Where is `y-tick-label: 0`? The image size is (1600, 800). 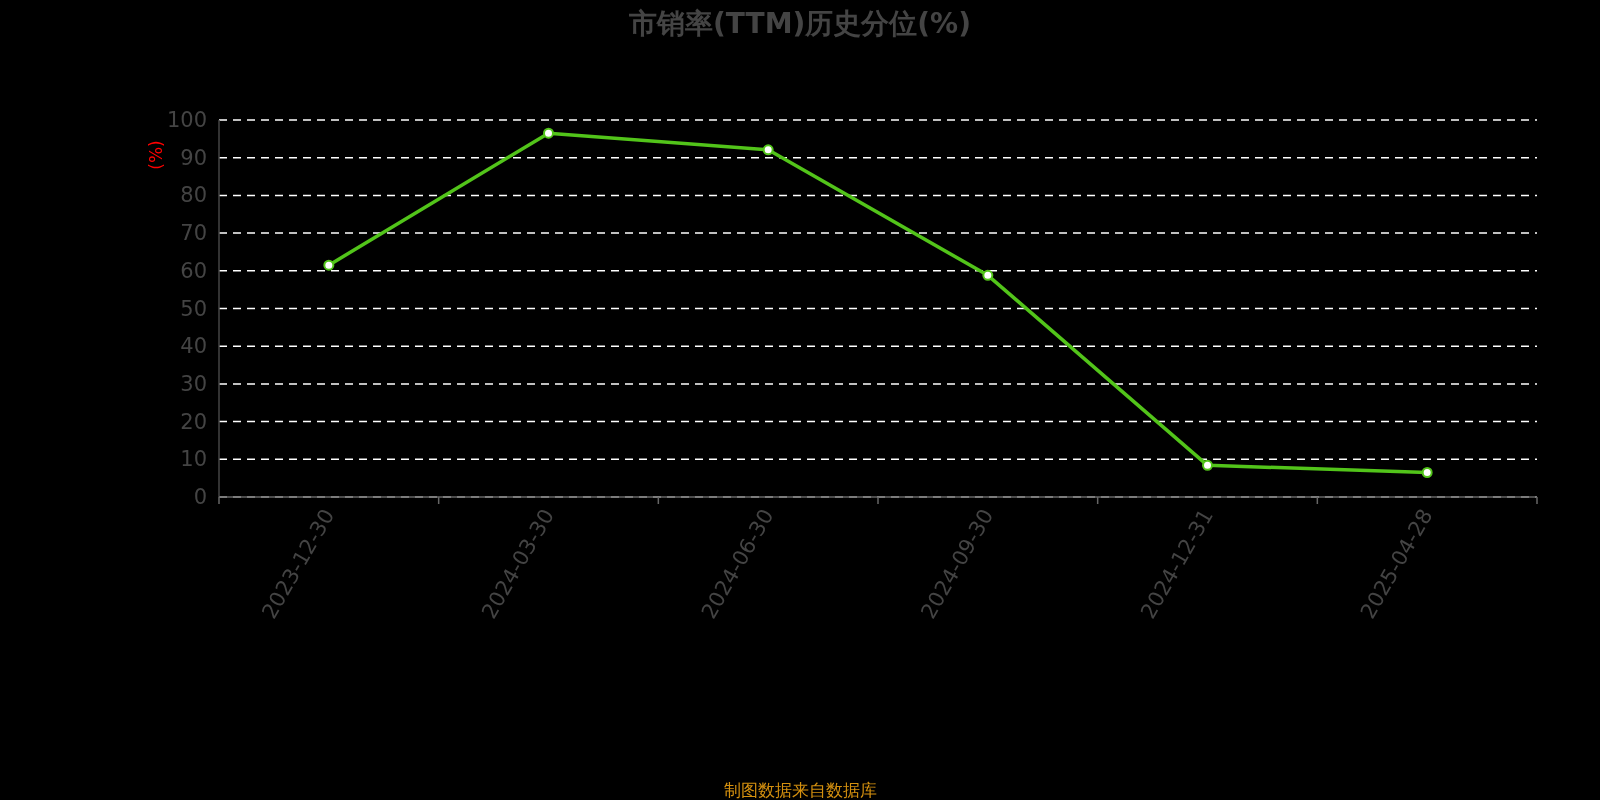
y-tick-label: 0 is located at coordinates (200, 497).